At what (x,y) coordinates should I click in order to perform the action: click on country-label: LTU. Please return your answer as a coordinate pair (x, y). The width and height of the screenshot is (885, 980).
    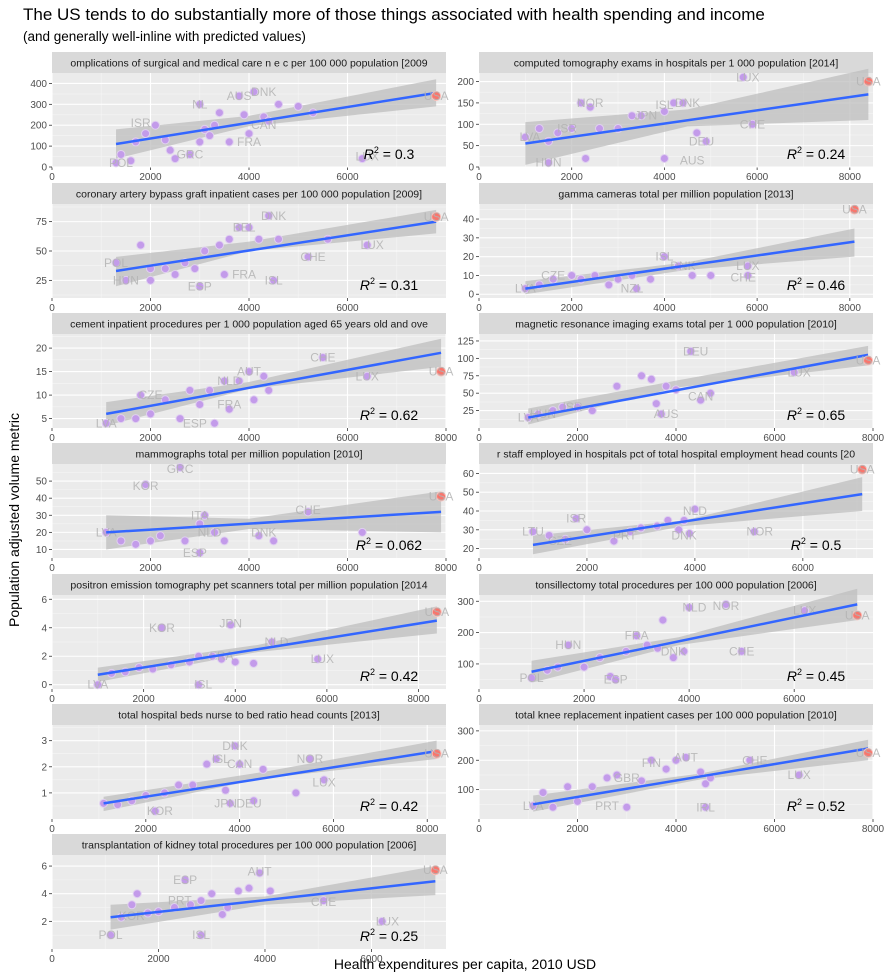
    Looking at the image, I should click on (533, 532).